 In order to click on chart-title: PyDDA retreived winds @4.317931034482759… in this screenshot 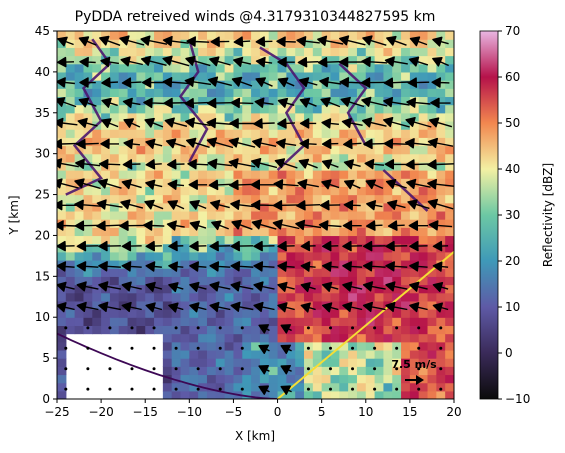, I will do `click(255, 17)`.